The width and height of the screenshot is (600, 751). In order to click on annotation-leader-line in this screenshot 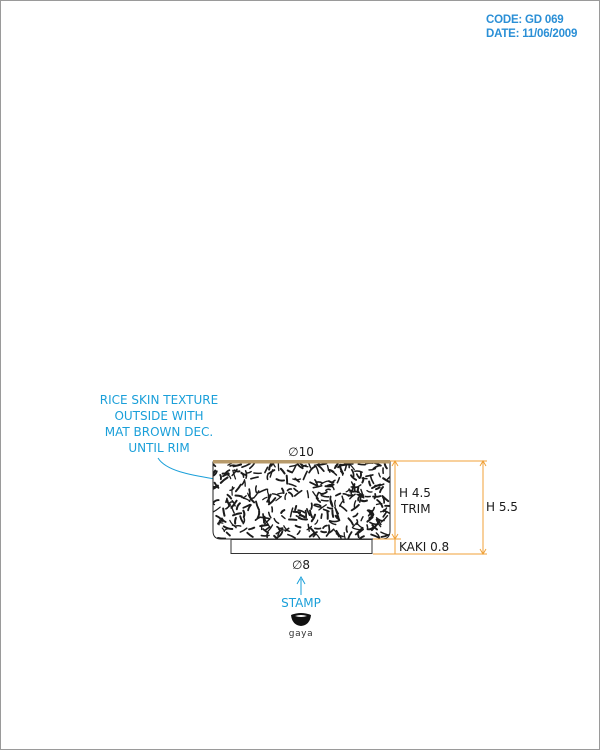, I will do `click(186, 468)`.